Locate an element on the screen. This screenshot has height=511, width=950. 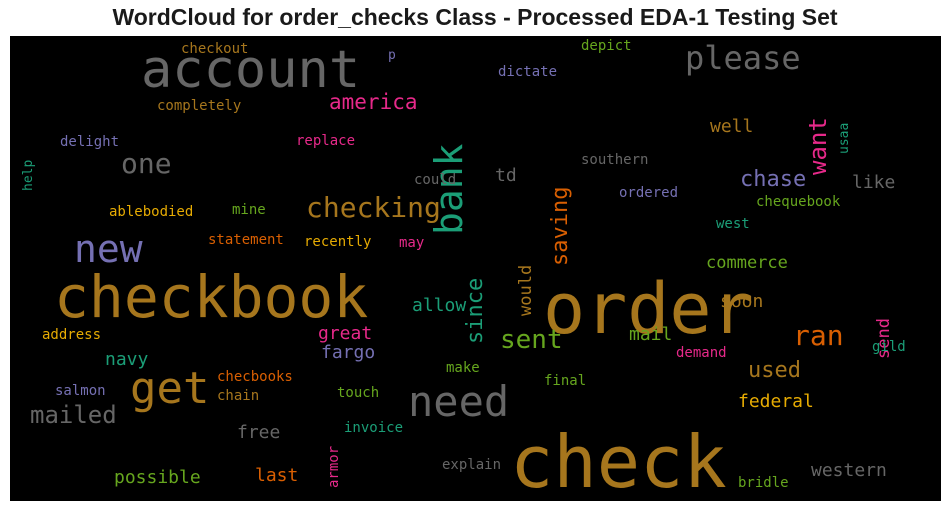
word-help: help is located at coordinates (28, 175).